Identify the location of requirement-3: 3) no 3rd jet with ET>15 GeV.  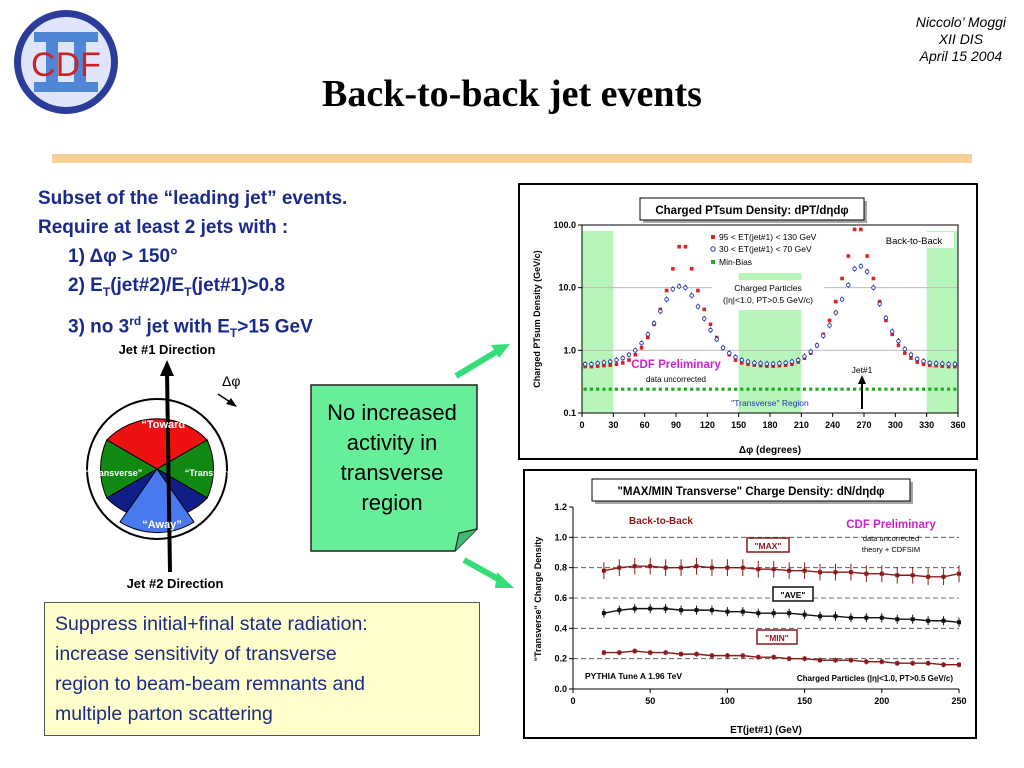
(190, 326).